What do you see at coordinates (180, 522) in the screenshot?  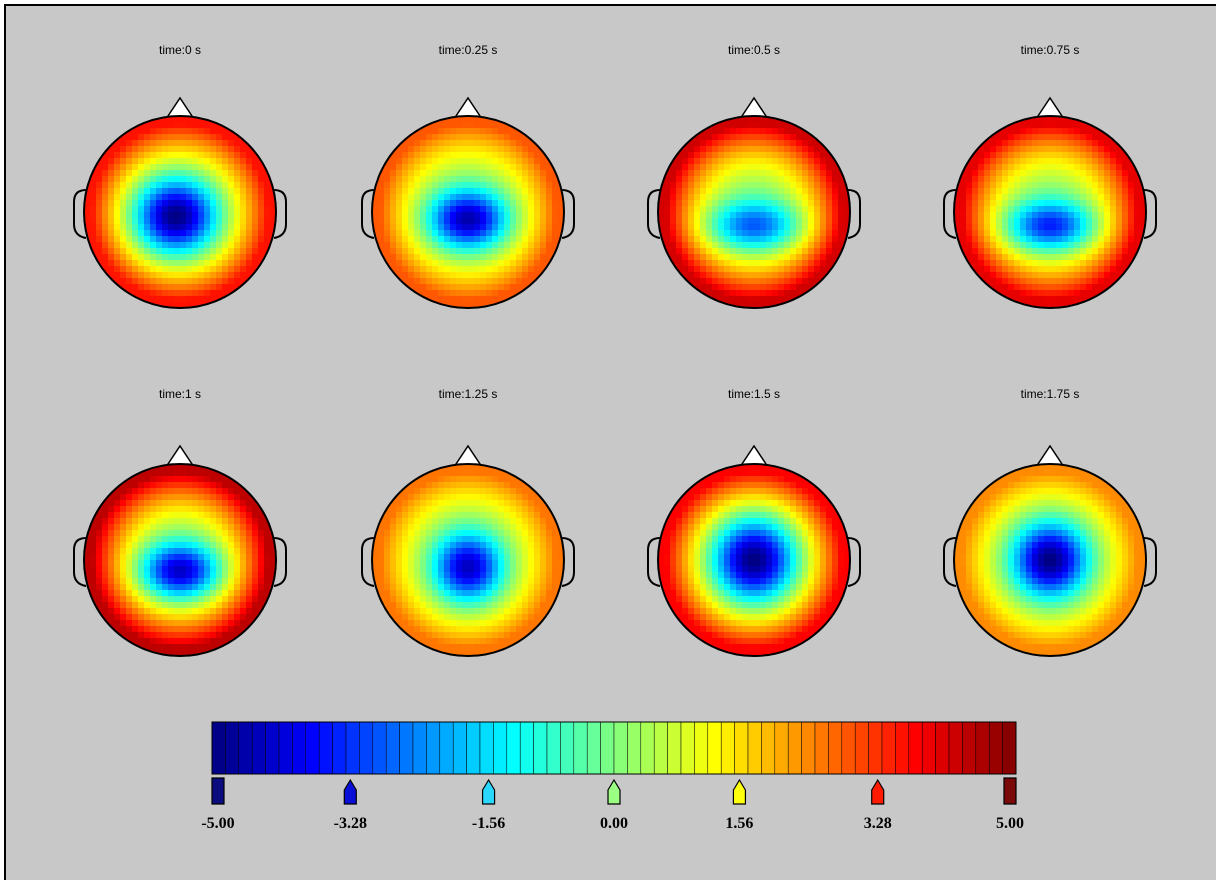 I see `topoplot-panel: time:1 s` at bounding box center [180, 522].